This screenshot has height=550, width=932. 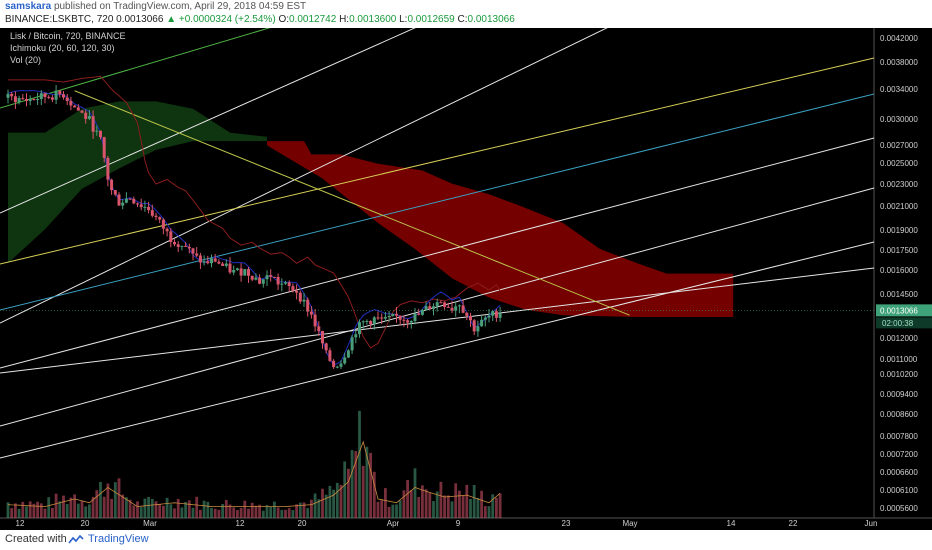 I want to click on countdown-badge, so click(x=904, y=323).